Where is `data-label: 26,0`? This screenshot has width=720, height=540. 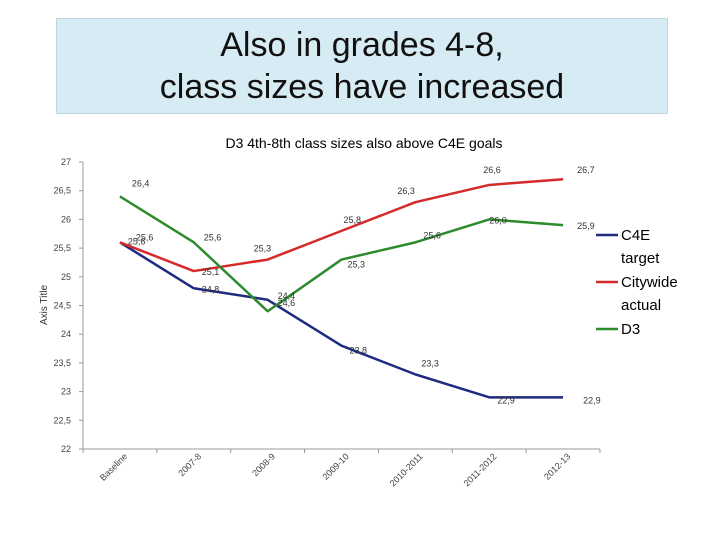
data-label: 26,0 is located at coordinates (498, 220).